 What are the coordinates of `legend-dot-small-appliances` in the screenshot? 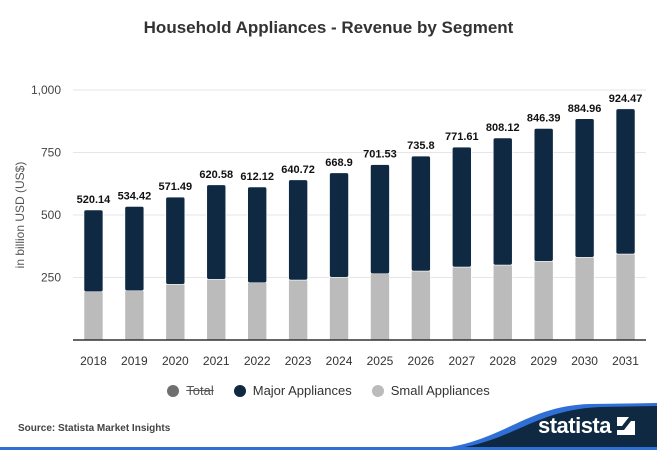 It's located at (377, 390).